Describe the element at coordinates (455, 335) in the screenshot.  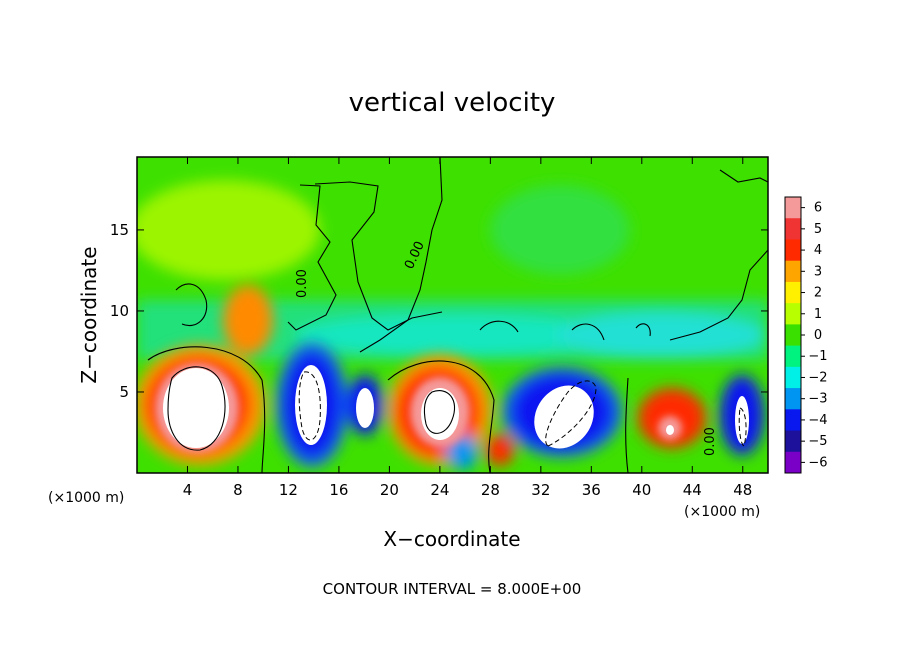
I see `cyan-band-mid` at that location.